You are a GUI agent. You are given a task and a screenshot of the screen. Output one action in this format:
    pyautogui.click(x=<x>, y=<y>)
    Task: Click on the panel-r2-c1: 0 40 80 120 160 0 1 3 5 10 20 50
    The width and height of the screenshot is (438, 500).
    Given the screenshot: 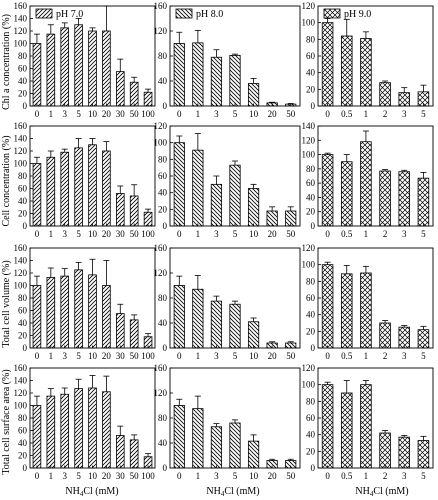 What is the action you would take?
    pyautogui.click(x=227, y=302)
    